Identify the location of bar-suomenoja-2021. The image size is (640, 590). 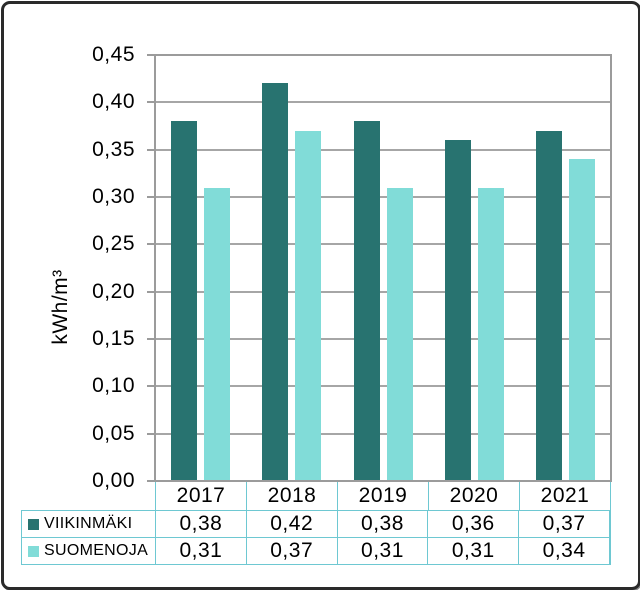
(582, 320).